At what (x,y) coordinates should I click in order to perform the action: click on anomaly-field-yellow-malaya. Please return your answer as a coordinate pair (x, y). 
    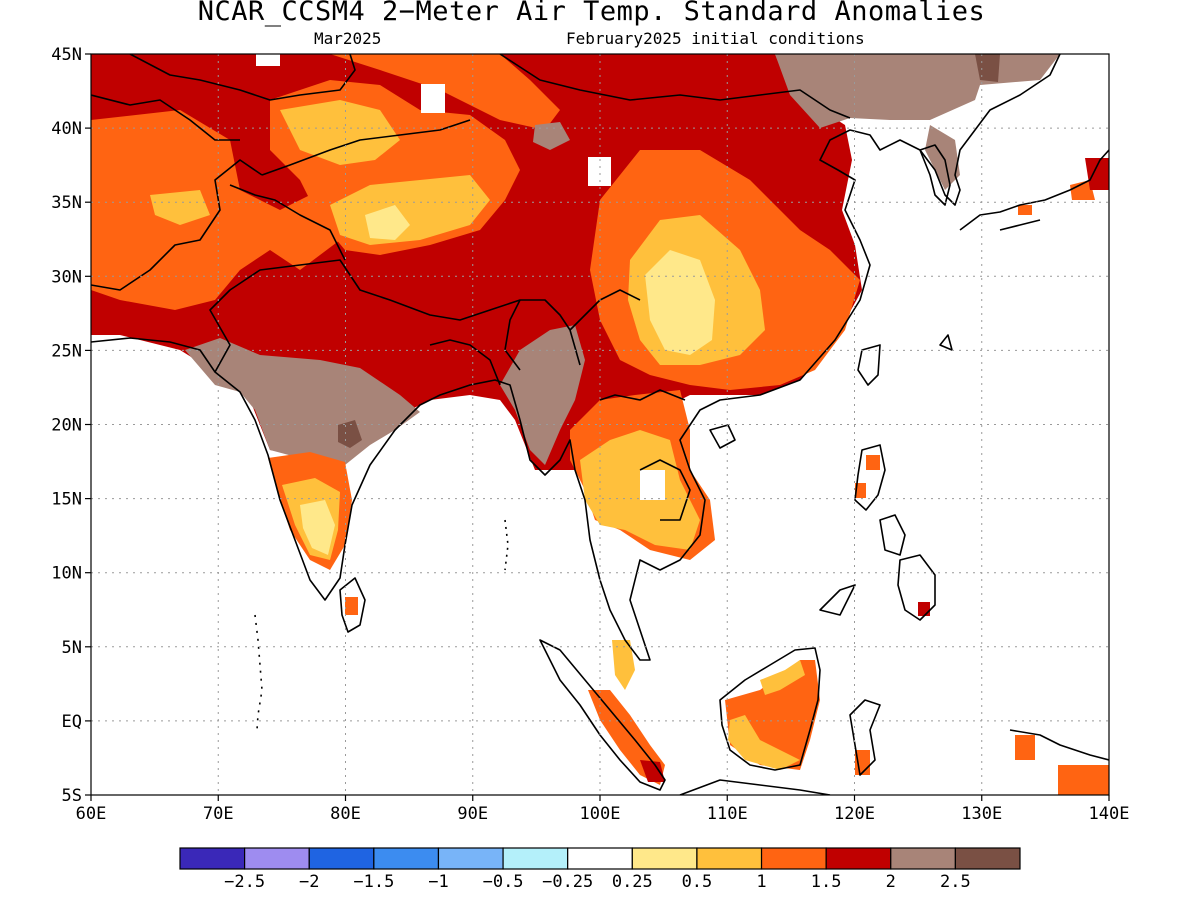
    Looking at the image, I should click on (623, 665).